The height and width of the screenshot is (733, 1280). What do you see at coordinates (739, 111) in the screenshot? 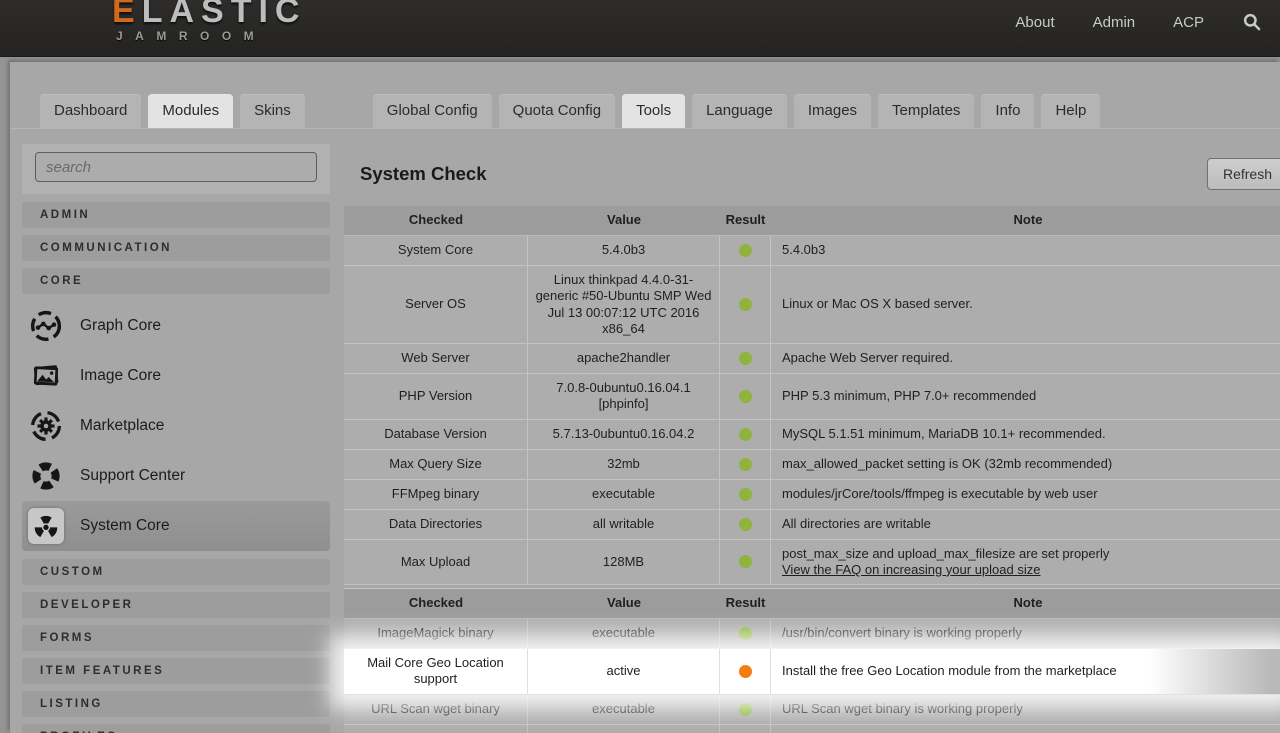
I see `tab-language: Language` at bounding box center [739, 111].